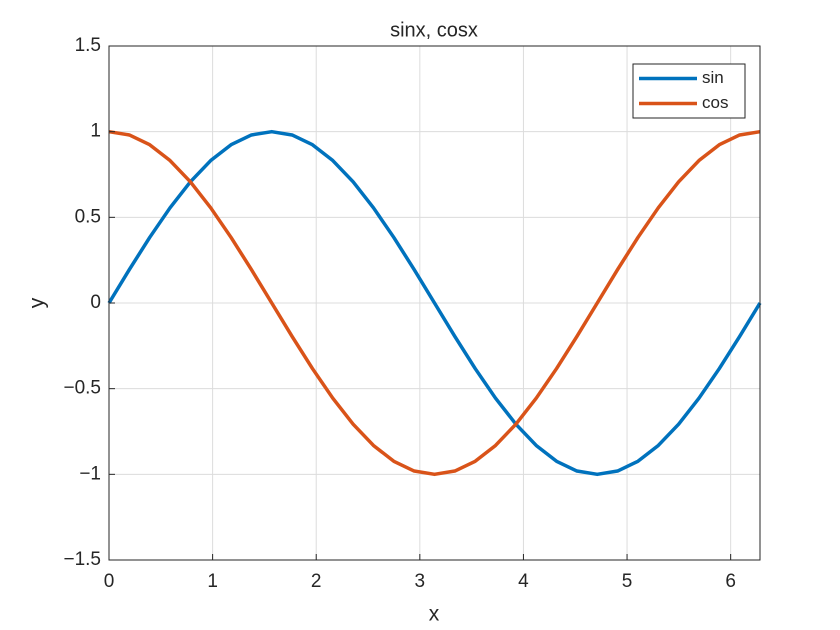  I want to click on legend-label: cos, so click(715, 102).